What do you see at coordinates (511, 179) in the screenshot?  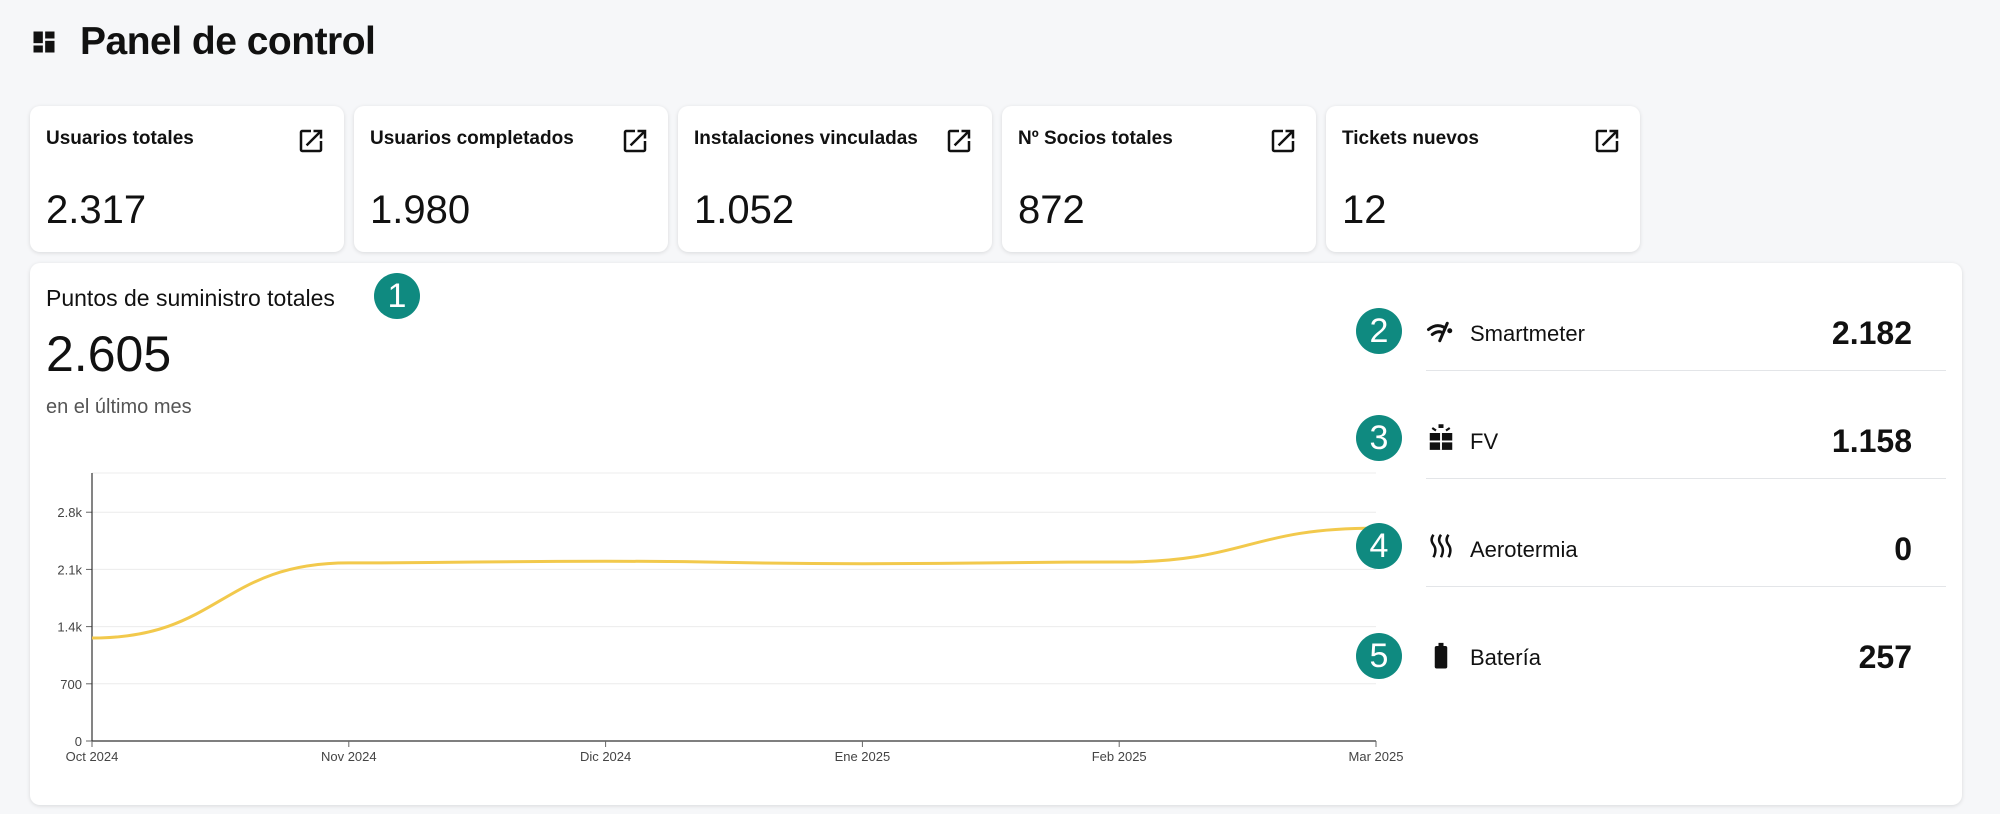 I see `kpi-card-usuarios-completados: Usuarios completados 1.980` at bounding box center [511, 179].